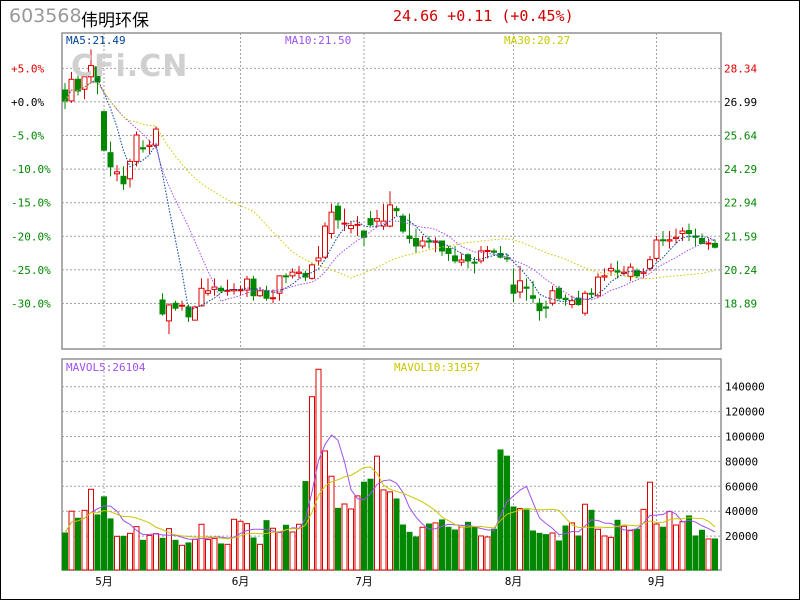 This screenshot has width=800, height=600. Describe the element at coordinates (740, 136) in the screenshot. I see `price-tick-label: 25.64` at that location.